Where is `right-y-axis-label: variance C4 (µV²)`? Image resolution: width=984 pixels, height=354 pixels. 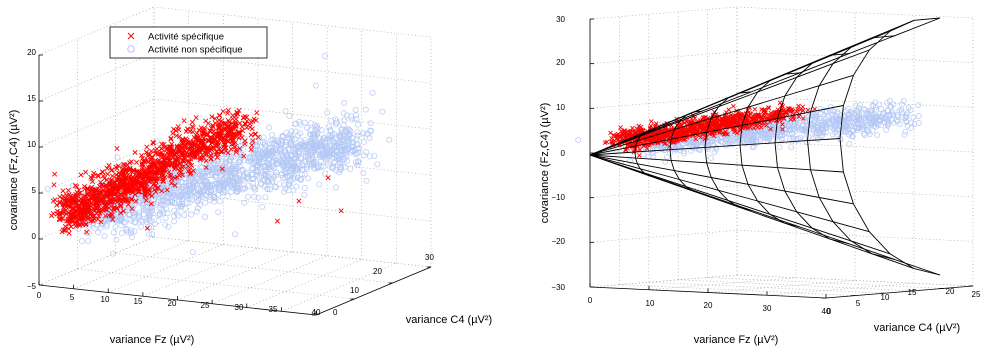 right-y-axis-label: variance C4 (µV²) is located at coordinates (917, 328).